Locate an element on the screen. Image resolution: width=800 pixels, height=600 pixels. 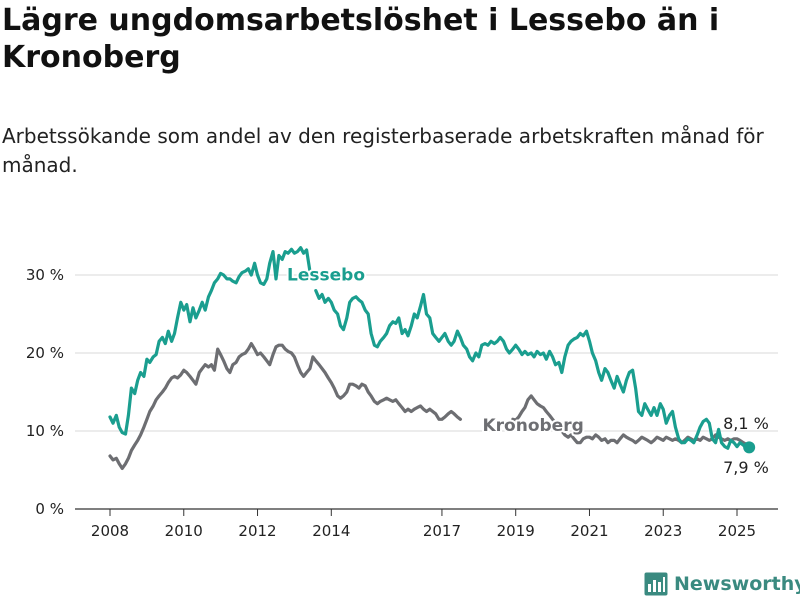
x-tick-label: 2010 is located at coordinates (184, 531).